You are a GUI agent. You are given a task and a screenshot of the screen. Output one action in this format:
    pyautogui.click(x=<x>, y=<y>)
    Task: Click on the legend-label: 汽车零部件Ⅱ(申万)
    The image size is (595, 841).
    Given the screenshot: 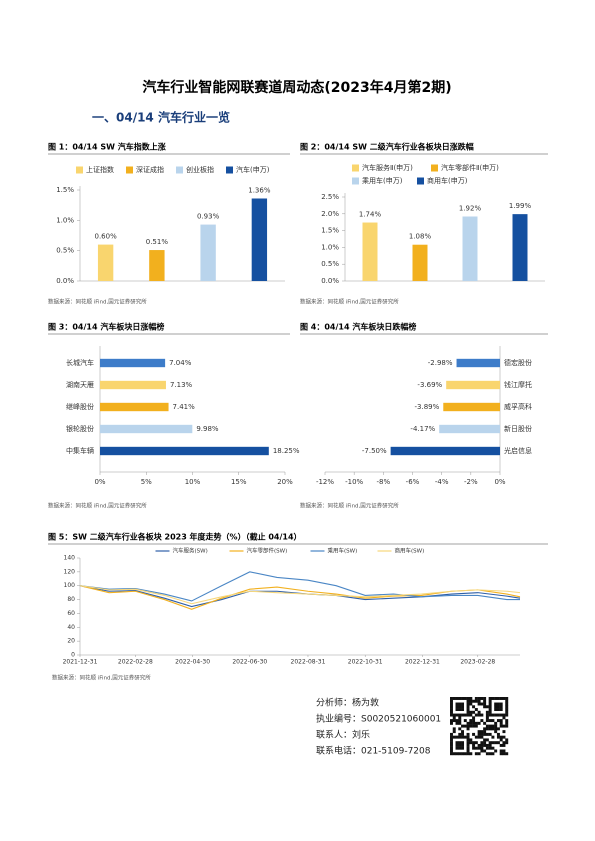 What is the action you would take?
    pyautogui.click(x=470, y=167)
    